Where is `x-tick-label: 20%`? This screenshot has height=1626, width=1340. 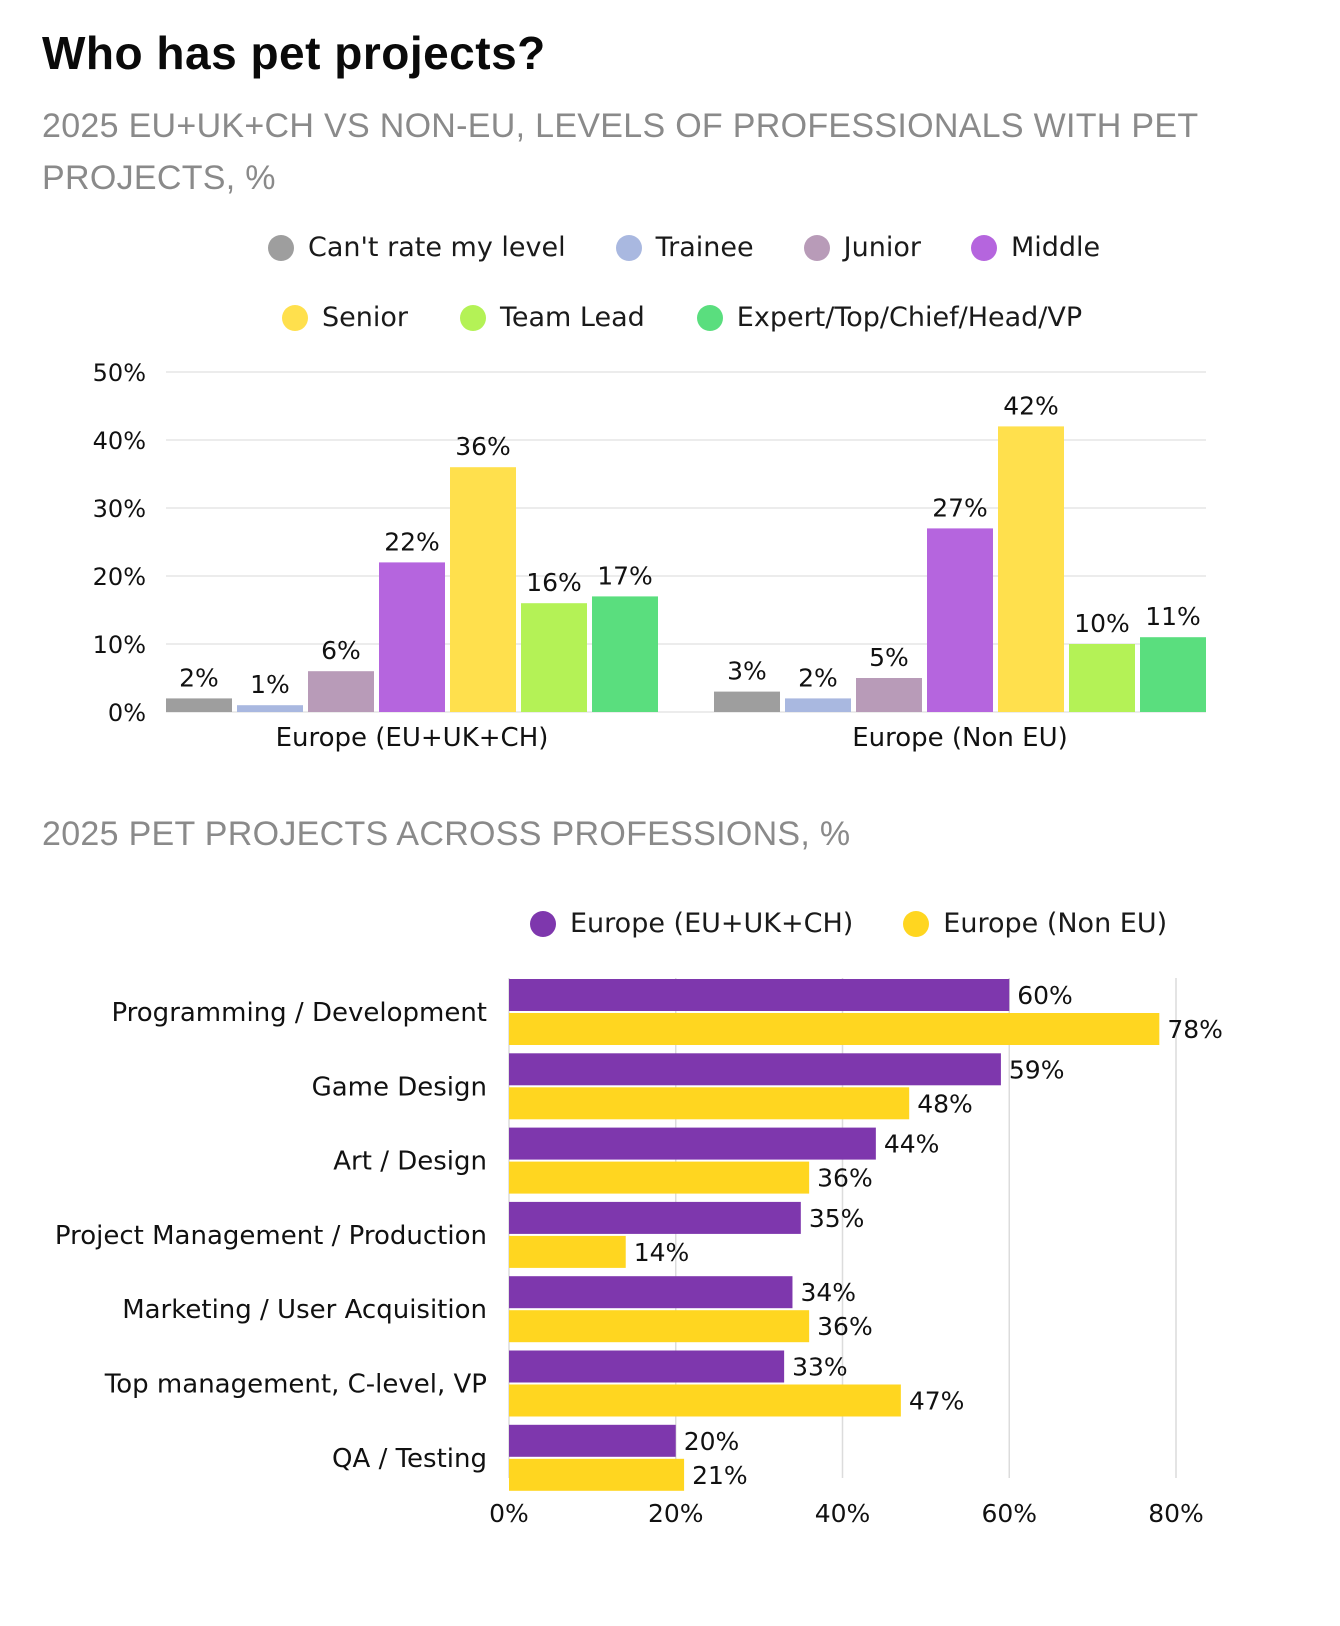 x-tick-label: 20% is located at coordinates (676, 1513).